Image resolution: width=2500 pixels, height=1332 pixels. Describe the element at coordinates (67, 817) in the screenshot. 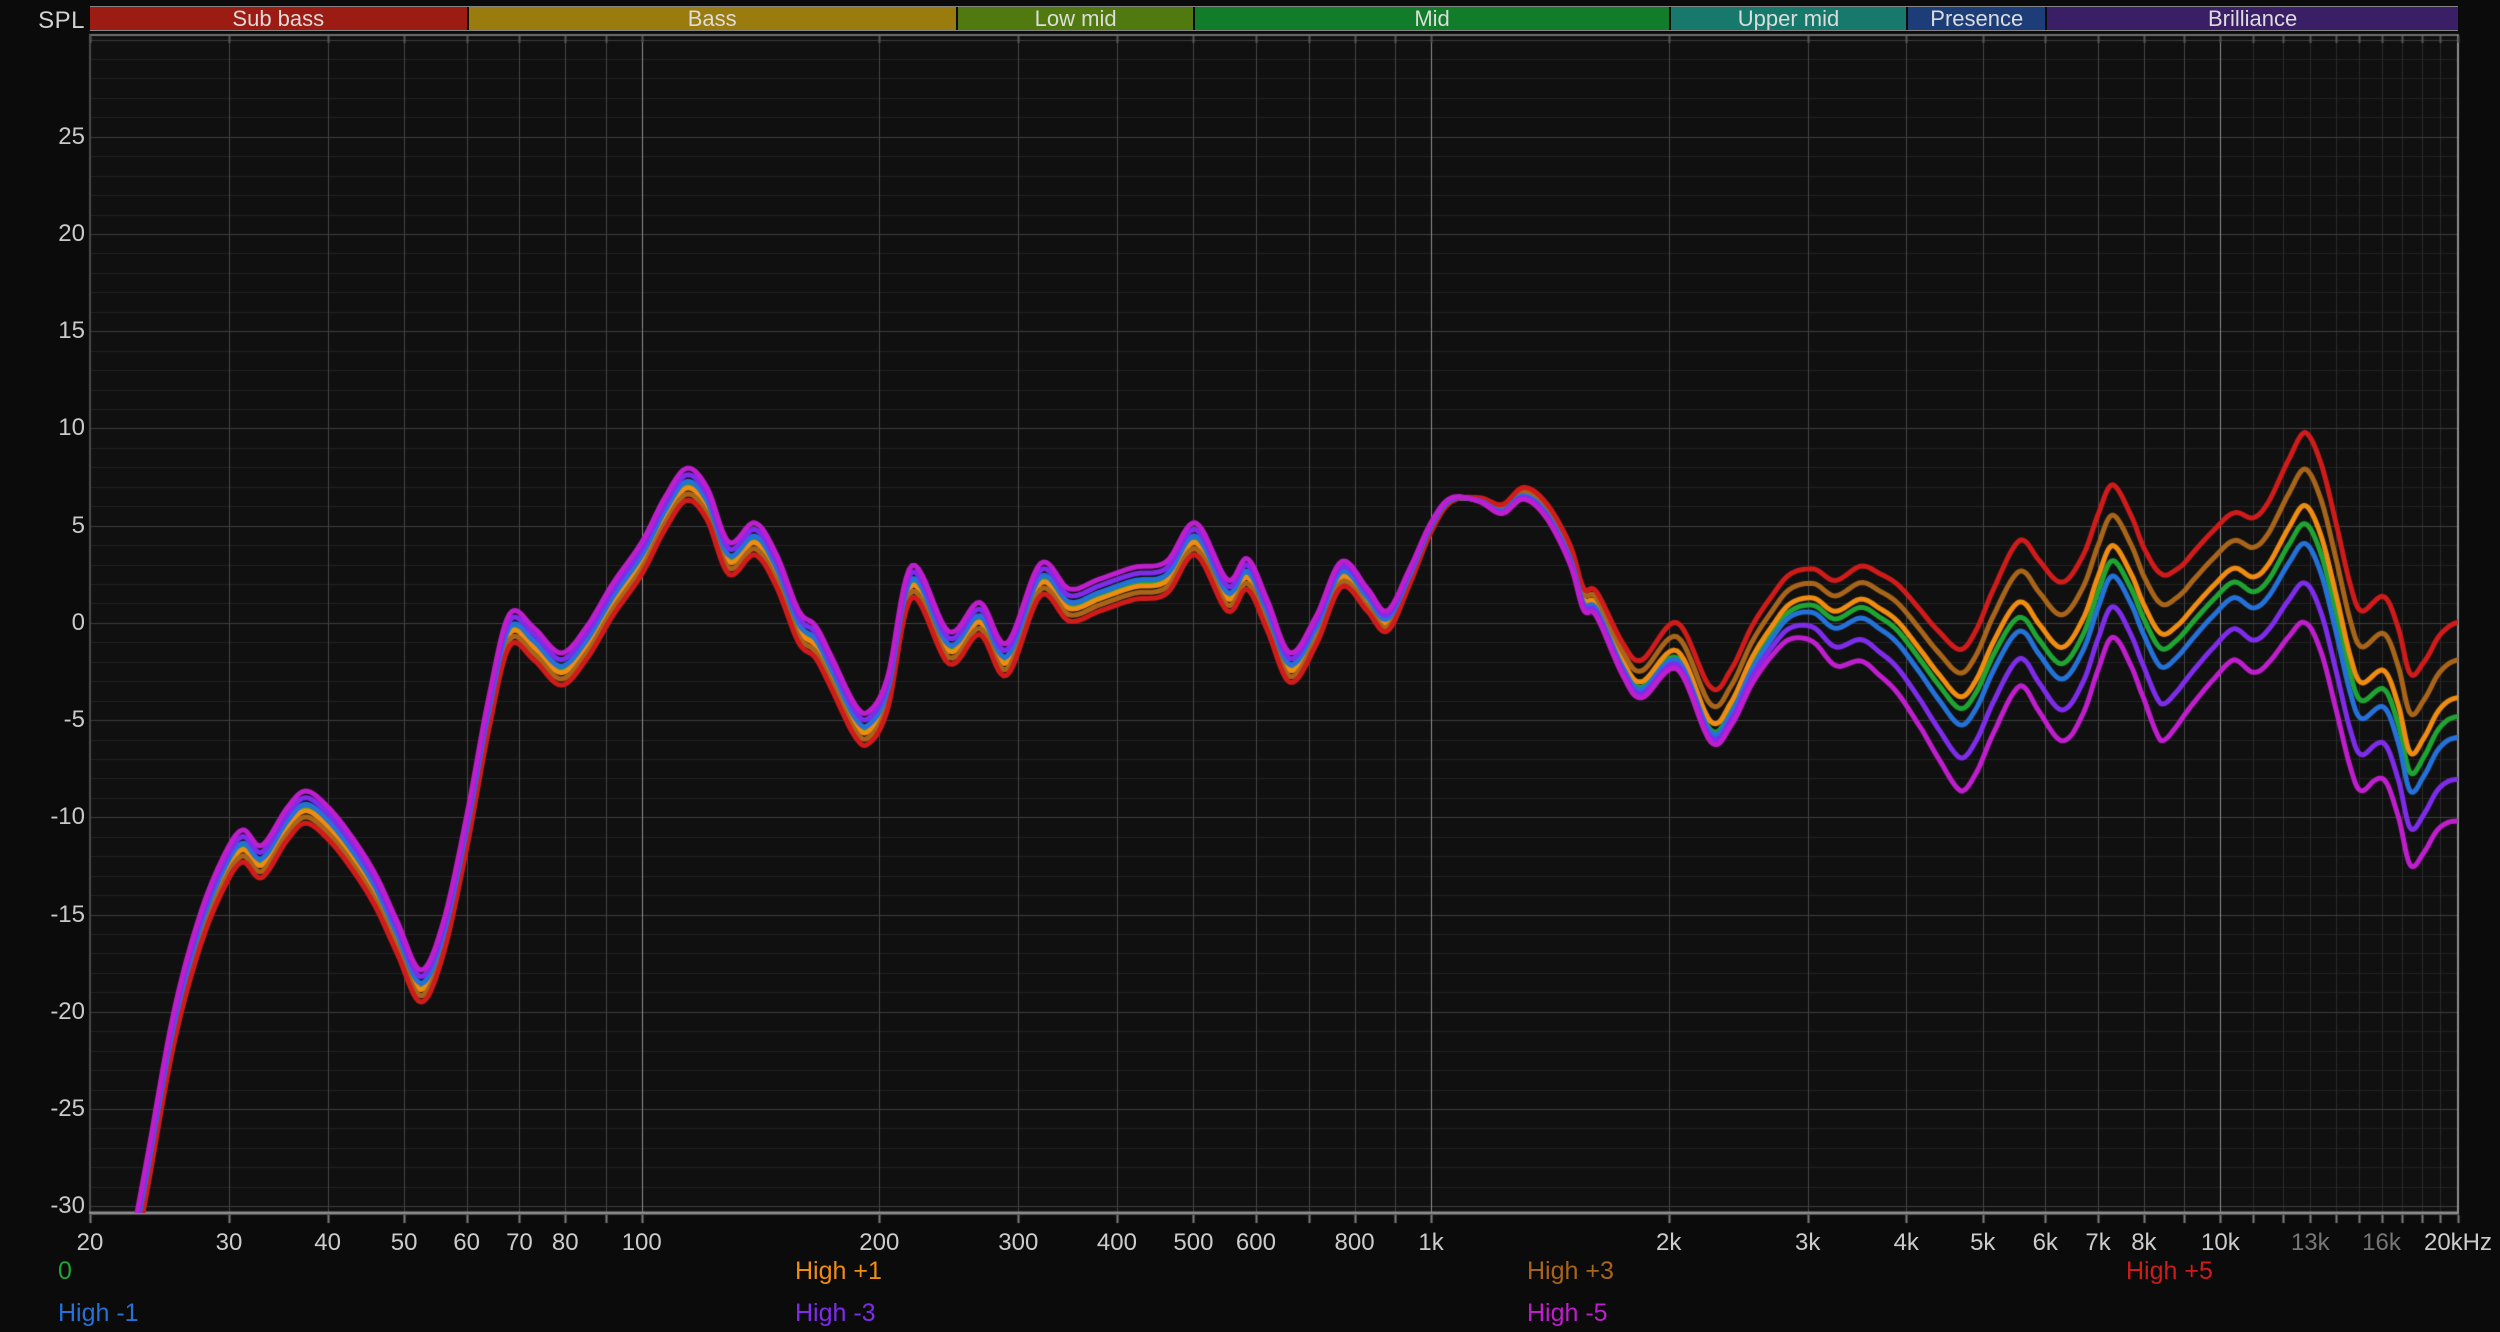

I see `y-tick-label--10: -10` at that location.